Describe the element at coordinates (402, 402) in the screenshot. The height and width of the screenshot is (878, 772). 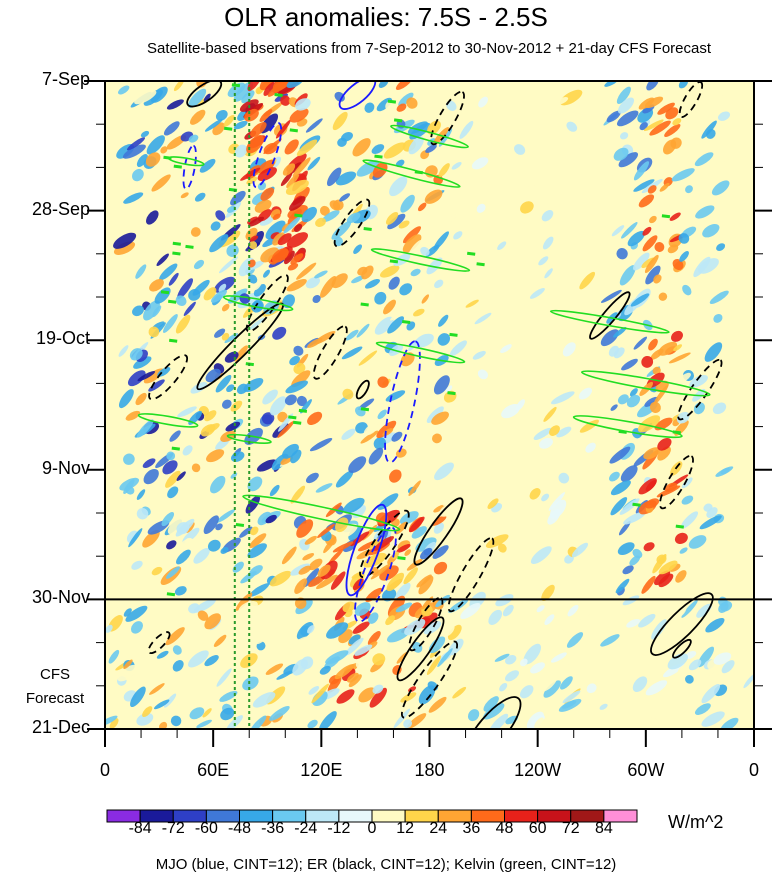
I see `mjo-contour` at that location.